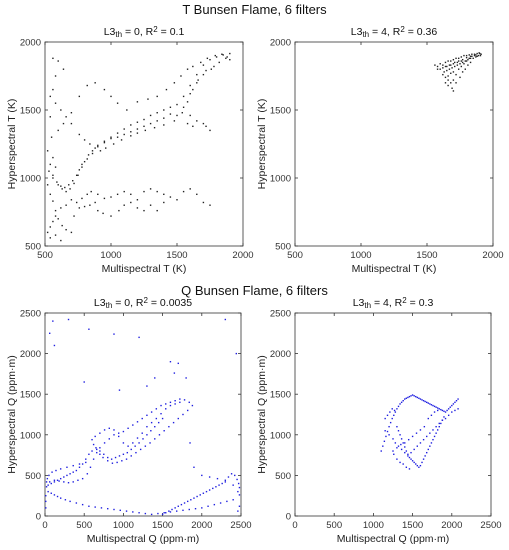 The height and width of the screenshot is (550, 509). What do you see at coordinates (143, 303) in the screenshot?
I see `panel-title: L3th = 0, R2 = 0.0035` at bounding box center [143, 303].